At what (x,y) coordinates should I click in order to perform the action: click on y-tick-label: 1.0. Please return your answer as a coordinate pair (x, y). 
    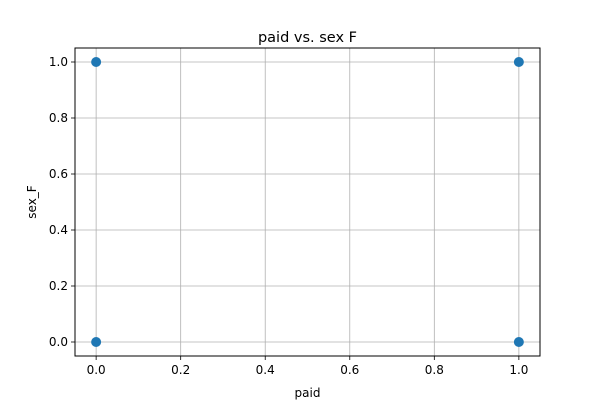
    Looking at the image, I should click on (58, 62).